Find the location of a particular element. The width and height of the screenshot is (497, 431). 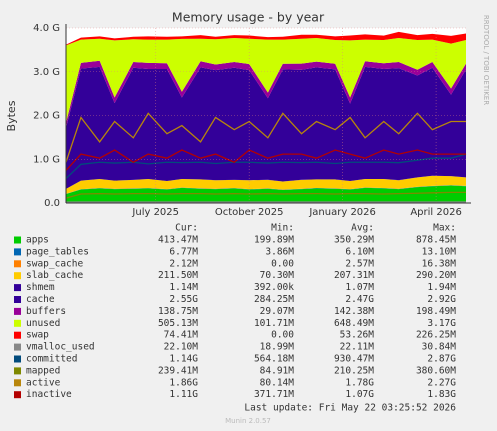

y-tick-label: 2.0 G is located at coordinates (46, 116).